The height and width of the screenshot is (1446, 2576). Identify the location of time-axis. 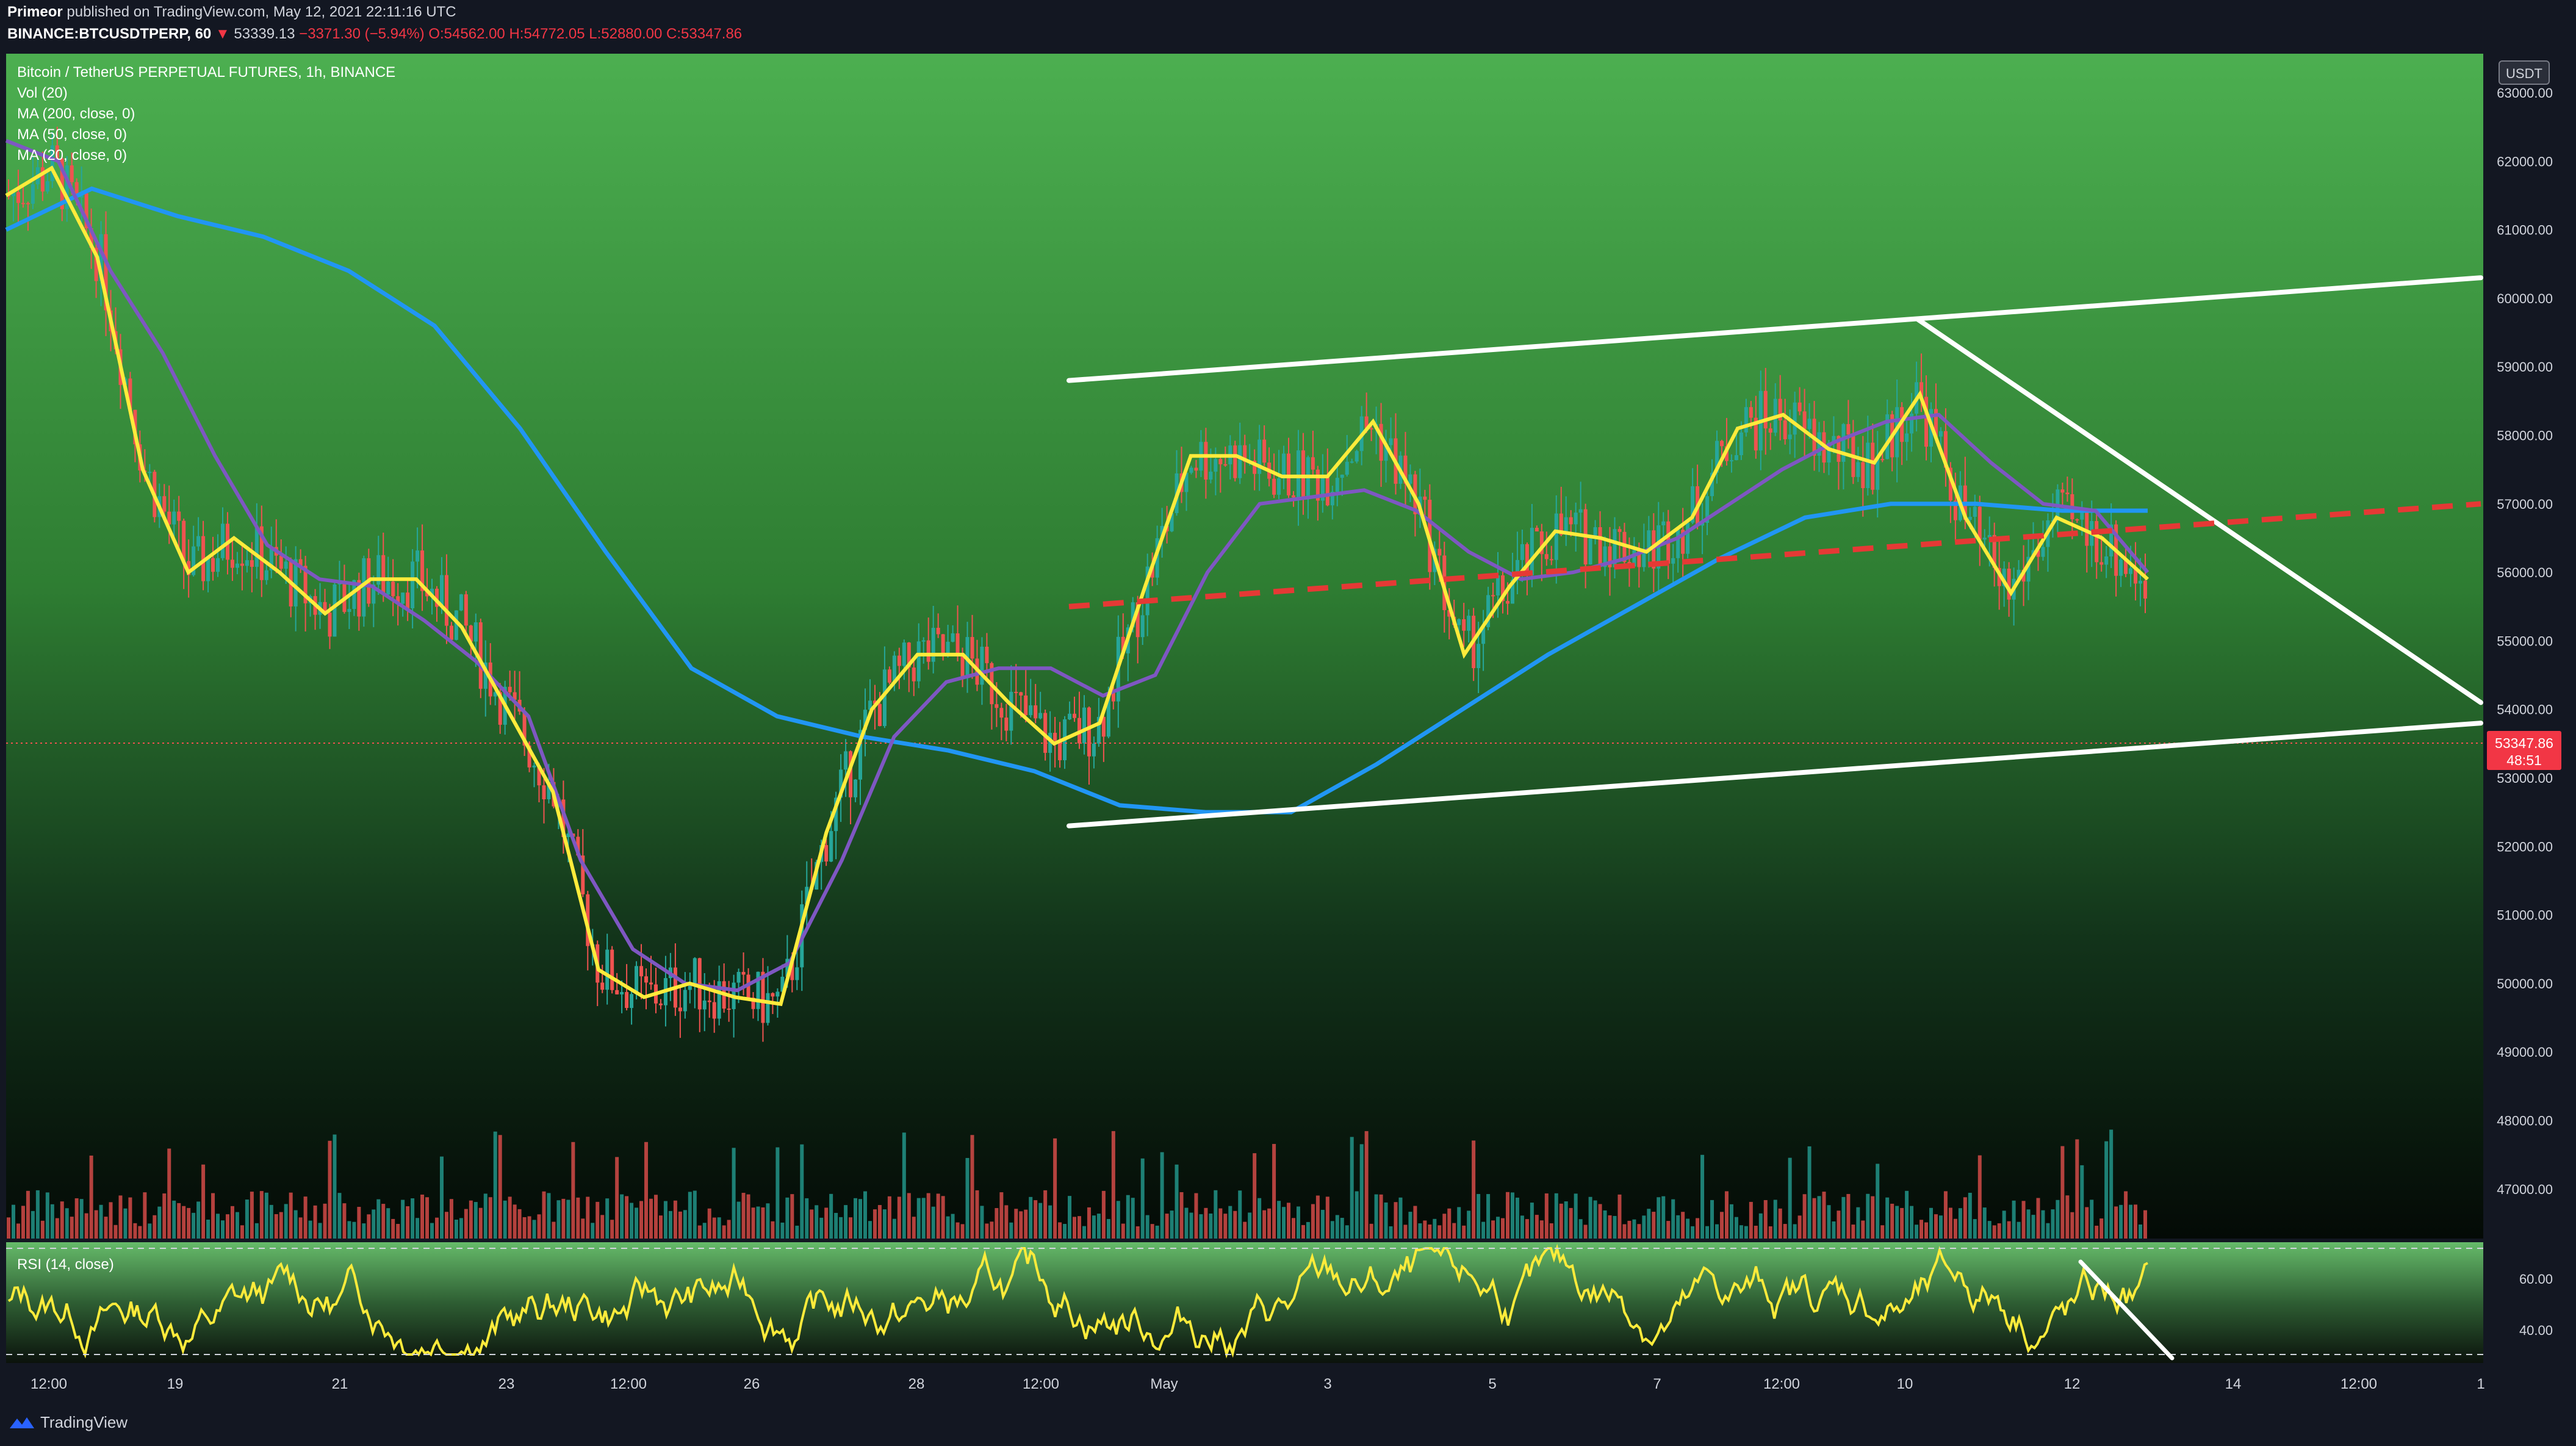
(1288, 1384).